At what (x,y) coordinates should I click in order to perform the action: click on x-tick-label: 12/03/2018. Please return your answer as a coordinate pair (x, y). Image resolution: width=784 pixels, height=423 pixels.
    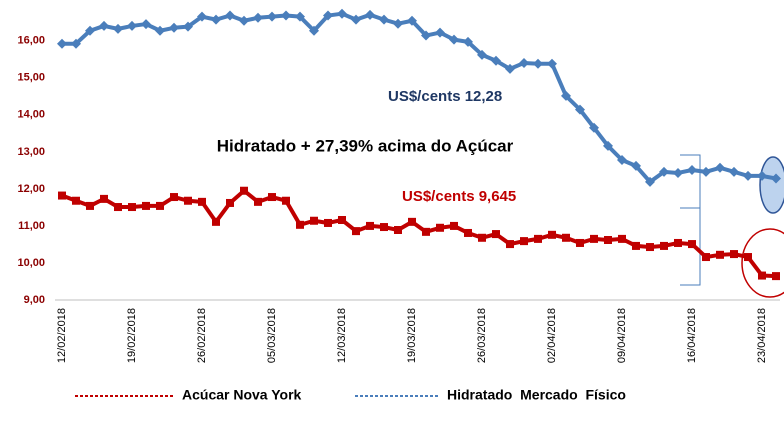
    Looking at the image, I should click on (342, 335).